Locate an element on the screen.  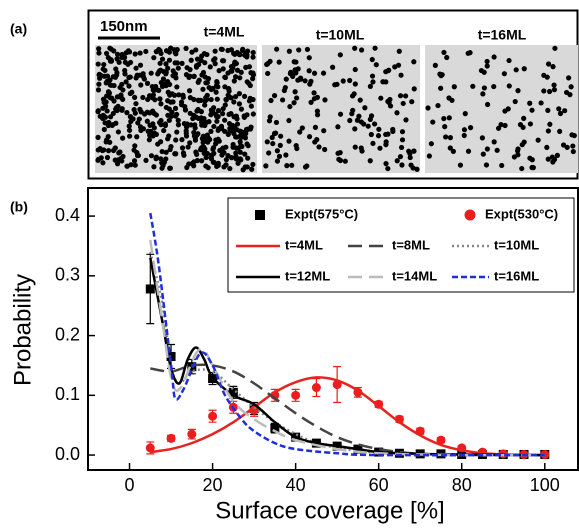
legend-box is located at coordinates (401, 245).